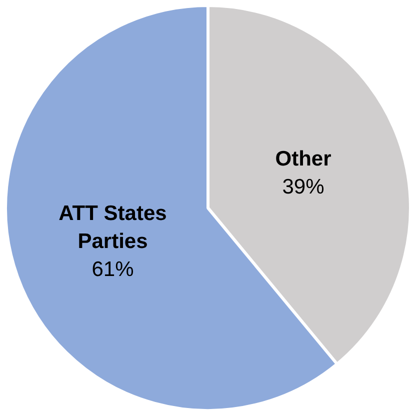  Describe the element at coordinates (113, 270) in the screenshot. I see `data-label: 61%` at that location.